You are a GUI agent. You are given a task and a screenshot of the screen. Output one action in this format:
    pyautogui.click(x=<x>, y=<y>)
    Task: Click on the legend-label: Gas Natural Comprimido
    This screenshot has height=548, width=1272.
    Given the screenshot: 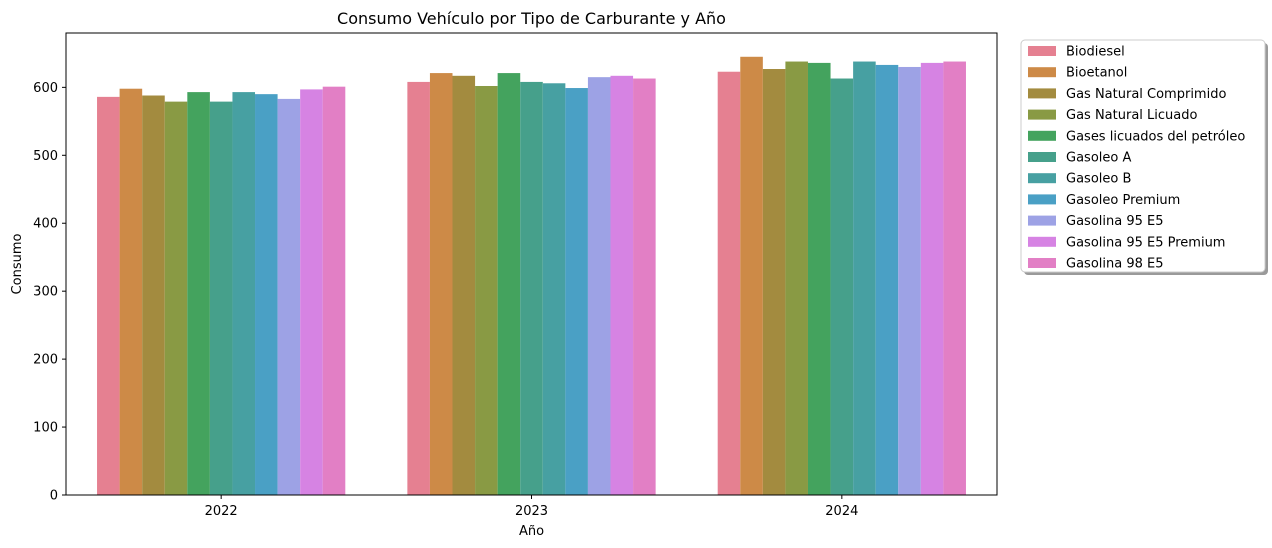 What is the action you would take?
    pyautogui.click(x=1146, y=94)
    